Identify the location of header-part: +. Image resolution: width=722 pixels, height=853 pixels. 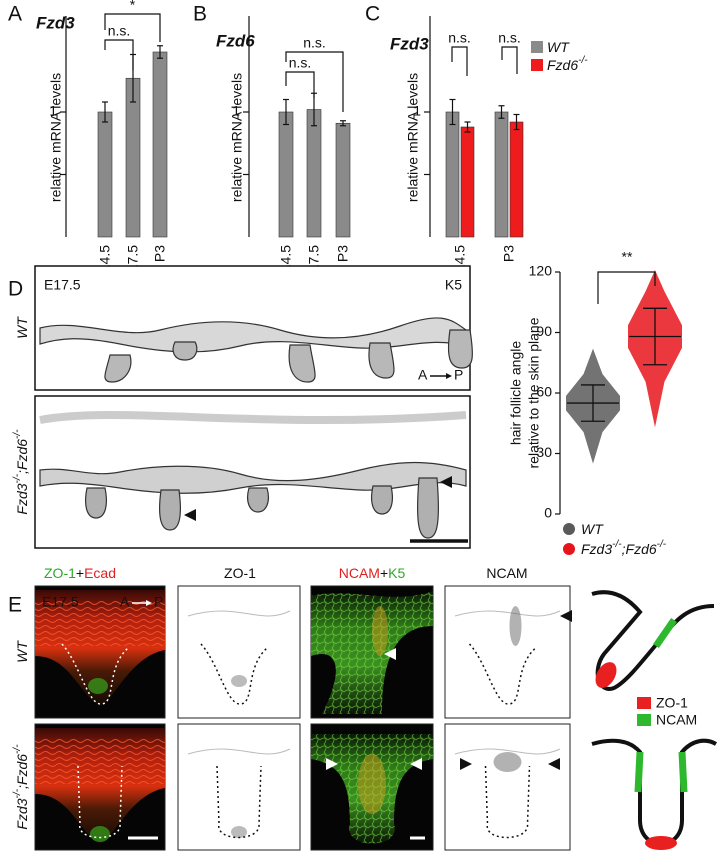
(80, 573).